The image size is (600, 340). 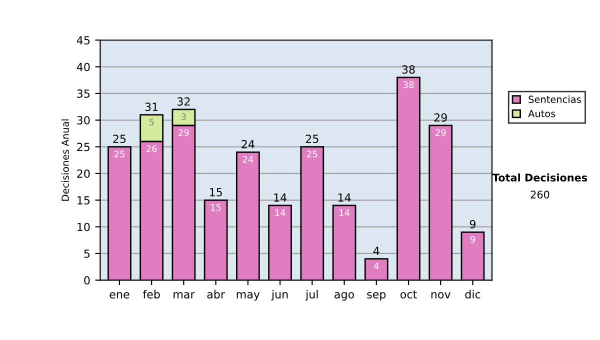 What do you see at coordinates (311, 295) in the screenshot?
I see `x-tick-label: jul` at bounding box center [311, 295].